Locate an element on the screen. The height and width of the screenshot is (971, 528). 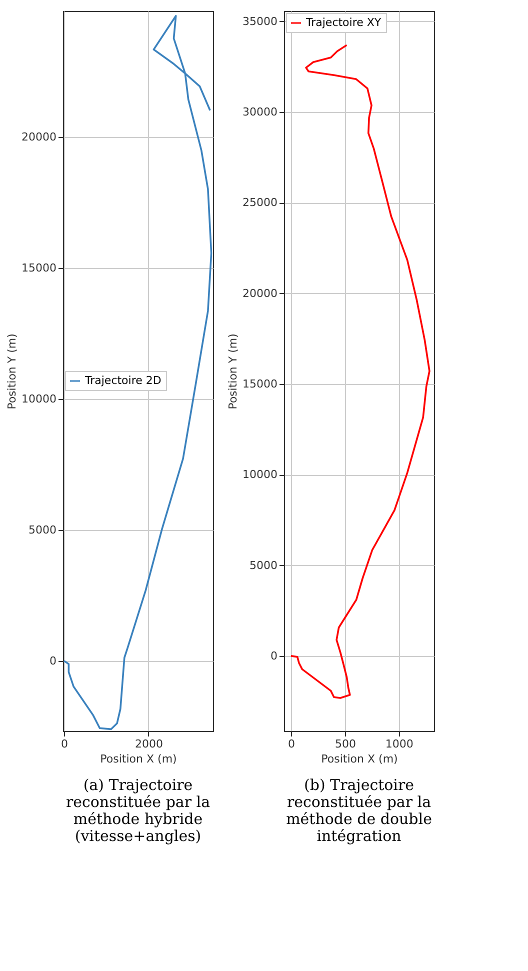
text: (b) Trajectoire reconstituée par la méthode de double intégration is located at coordinates (359, 810).